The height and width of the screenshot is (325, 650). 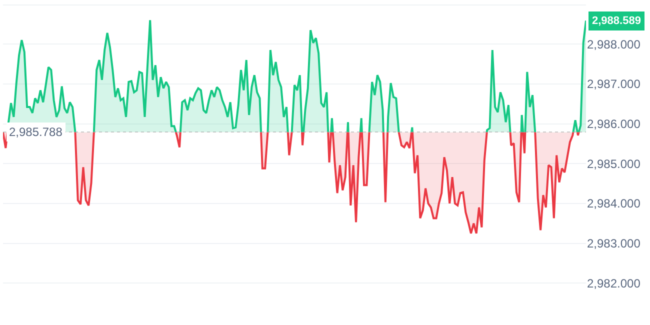 What do you see at coordinates (614, 123) in the screenshot?
I see `y-tick-label: 2,986.000` at bounding box center [614, 123].